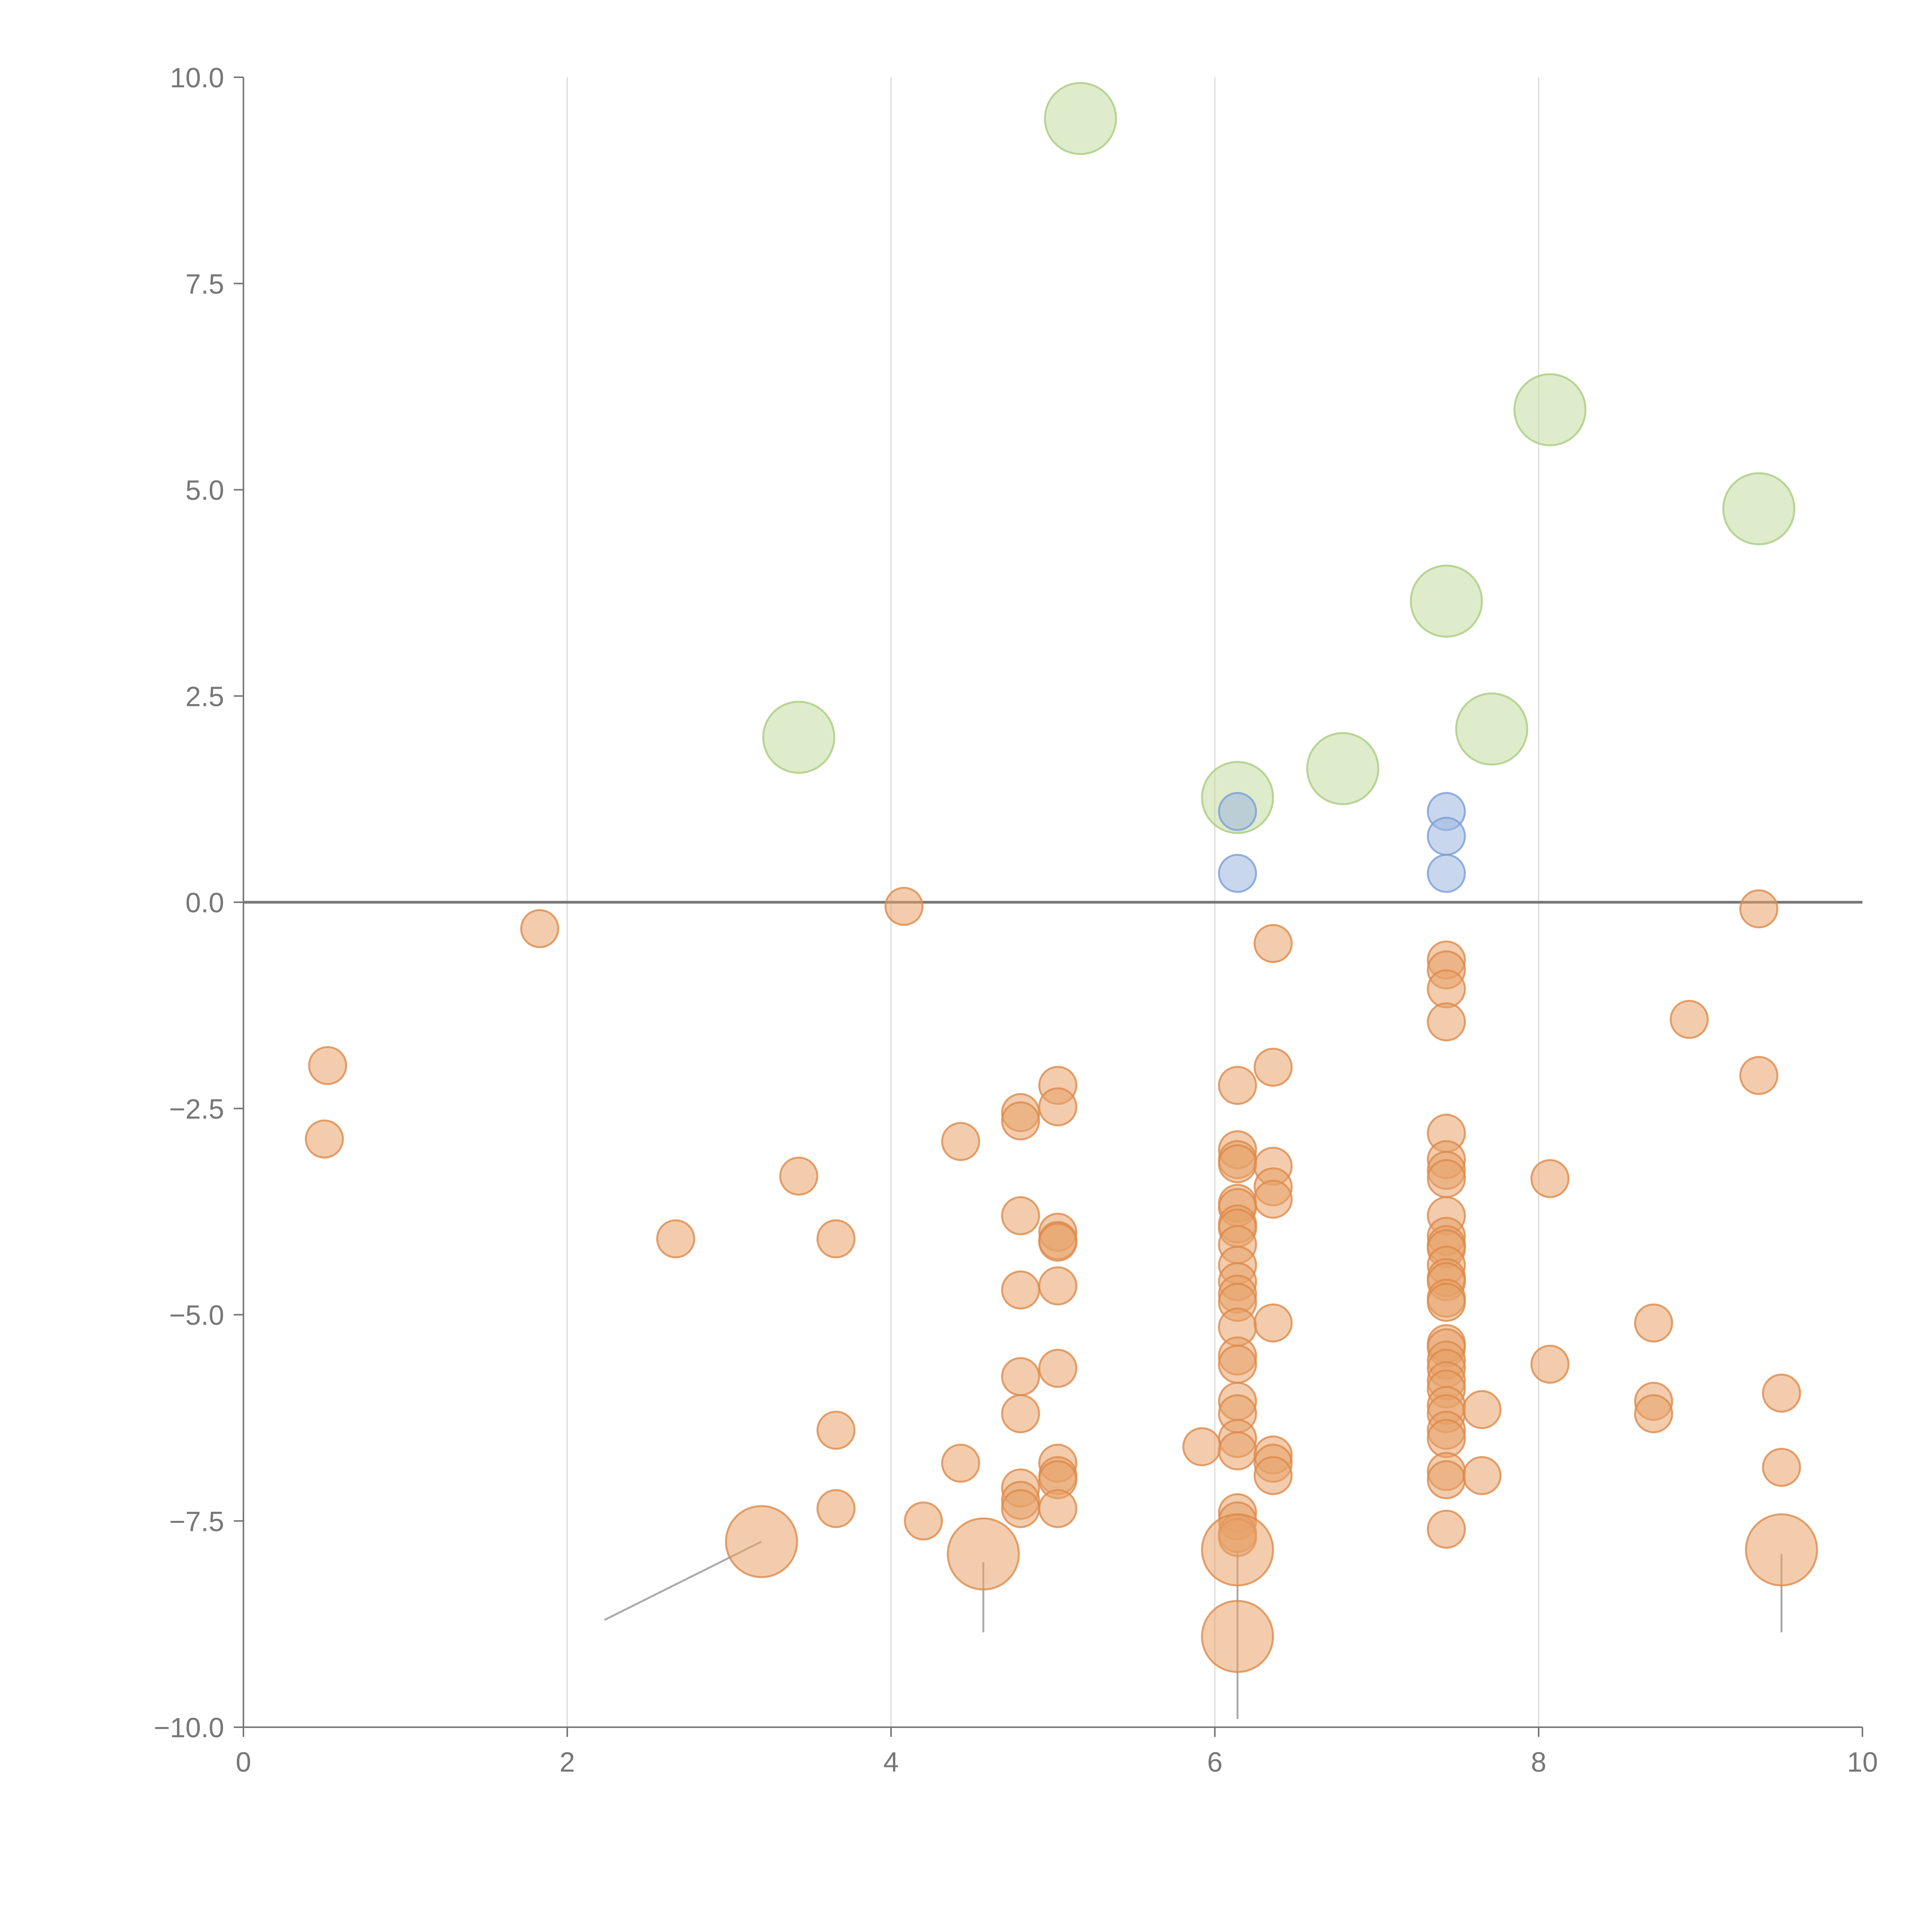 This screenshot has width=1932, height=1932. Describe the element at coordinates (891, 1763) in the screenshot. I see `x-tick-label: 4` at that location.